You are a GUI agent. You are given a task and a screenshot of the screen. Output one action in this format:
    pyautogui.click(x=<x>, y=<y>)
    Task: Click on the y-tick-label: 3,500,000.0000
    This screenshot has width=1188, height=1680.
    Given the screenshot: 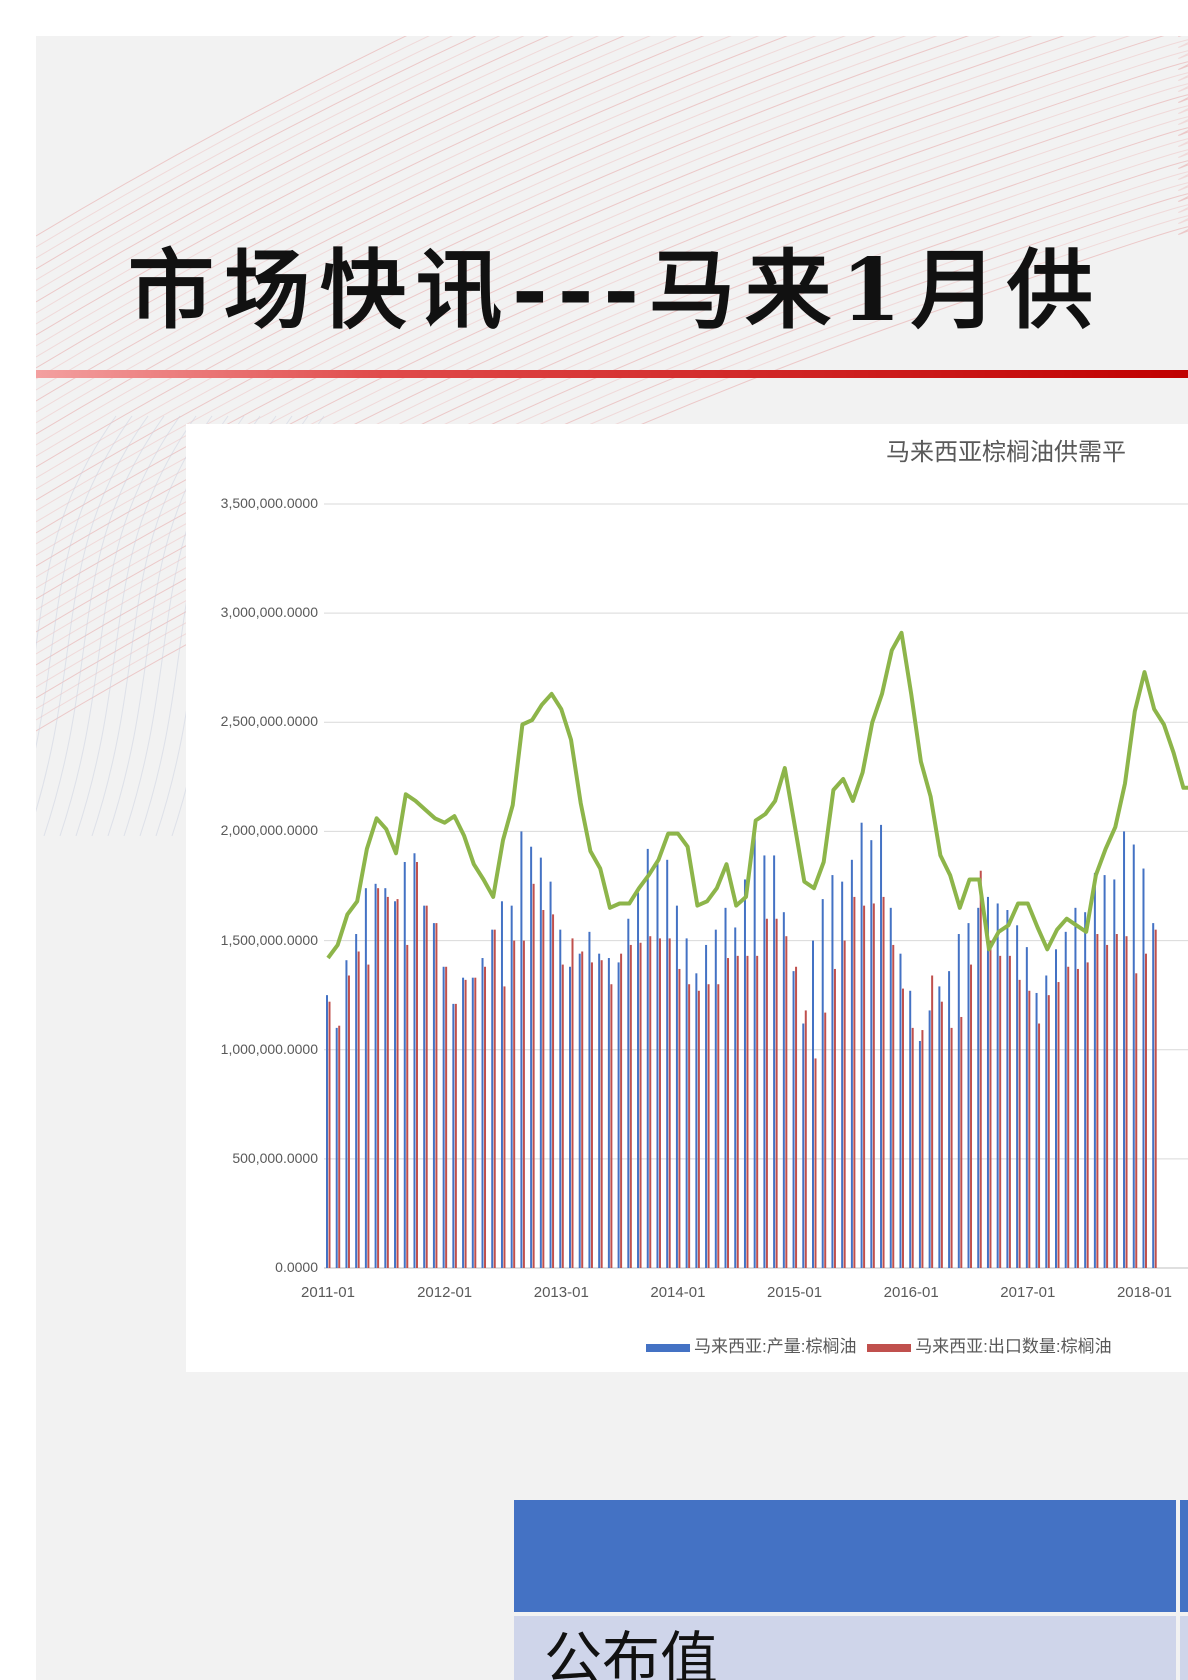 What is the action you would take?
    pyautogui.click(x=269, y=503)
    